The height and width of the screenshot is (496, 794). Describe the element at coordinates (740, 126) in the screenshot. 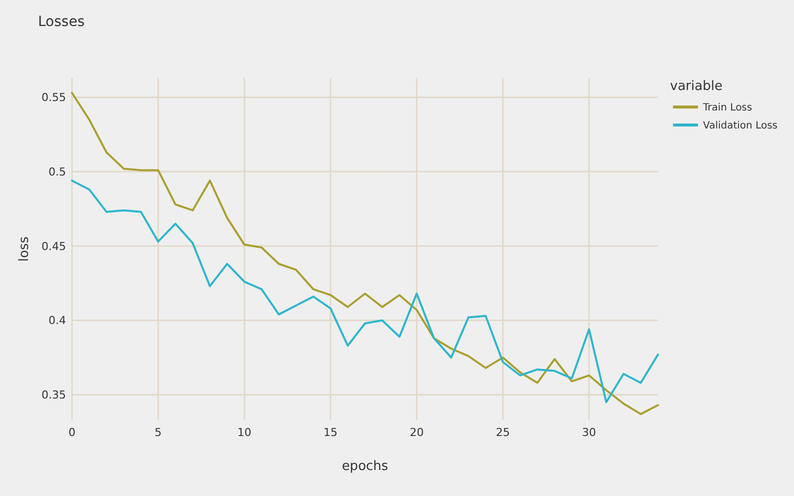

I see `legend-label: Validation Loss` at that location.